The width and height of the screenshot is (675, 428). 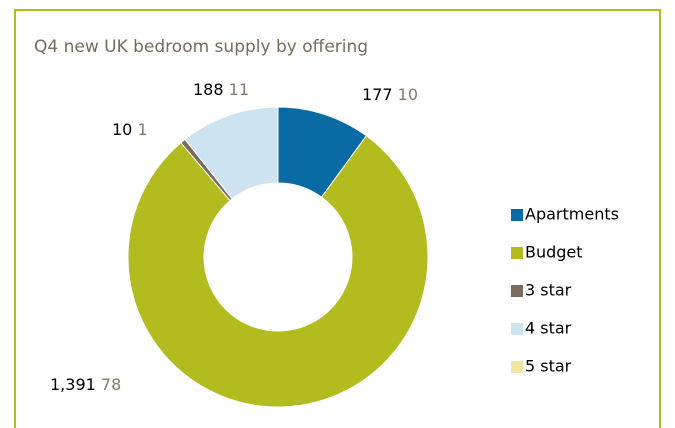 I want to click on legend-label: 5 star, so click(x=548, y=366).